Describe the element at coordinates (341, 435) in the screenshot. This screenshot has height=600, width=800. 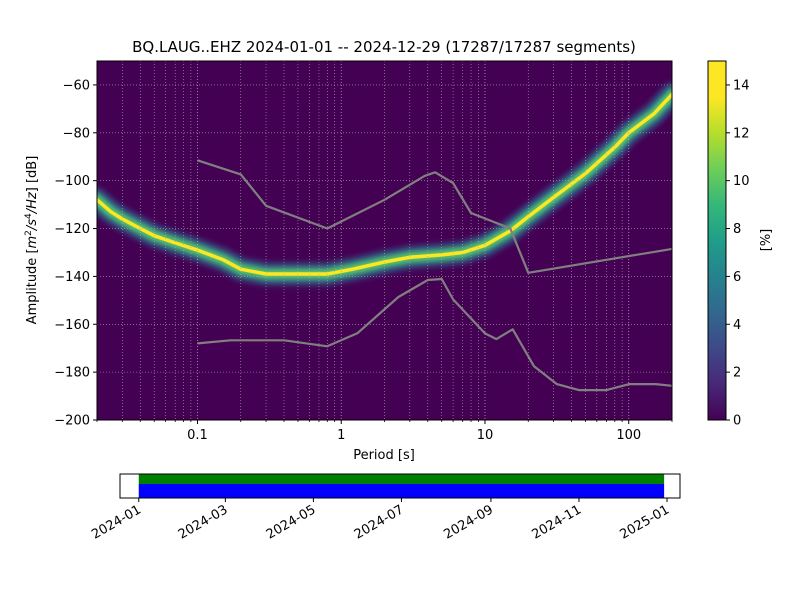
I see `x-tick-label: 1` at that location.